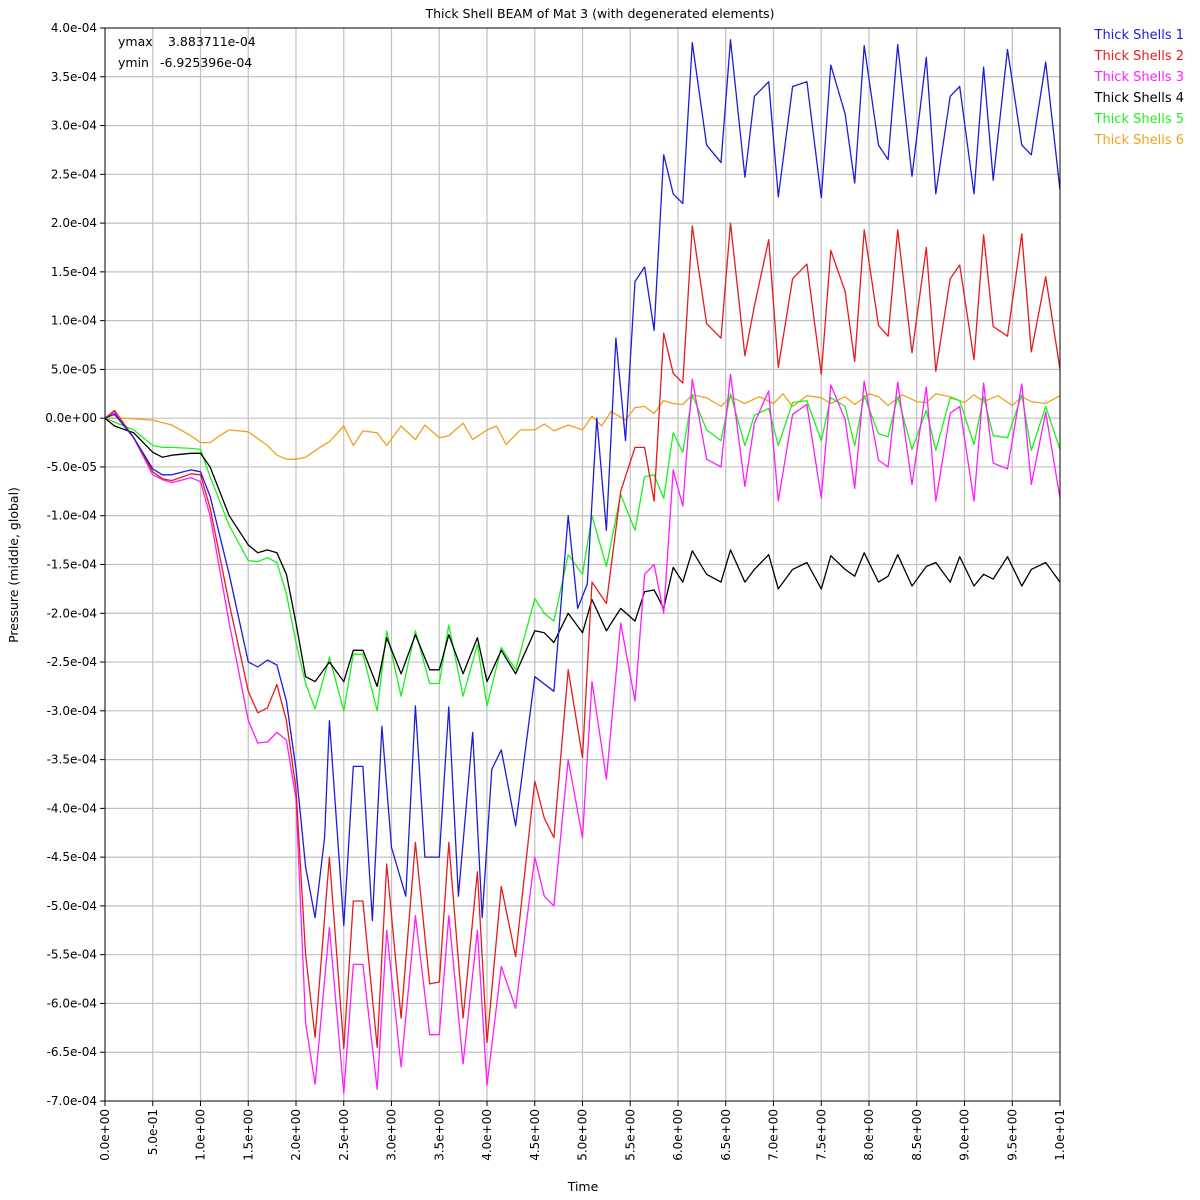 The height and width of the screenshot is (1200, 1200). I want to click on y-tick-label: -7.0e-04, so click(72, 1101).